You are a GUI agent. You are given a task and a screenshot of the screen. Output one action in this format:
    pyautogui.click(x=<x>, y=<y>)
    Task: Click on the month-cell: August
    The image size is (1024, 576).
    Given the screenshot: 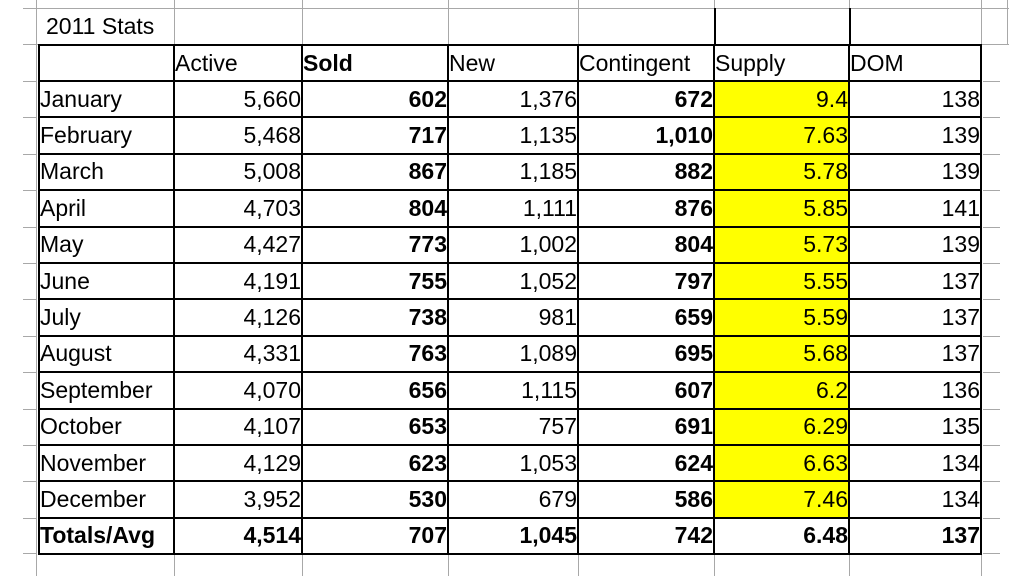 What is the action you would take?
    pyautogui.click(x=106, y=354)
    